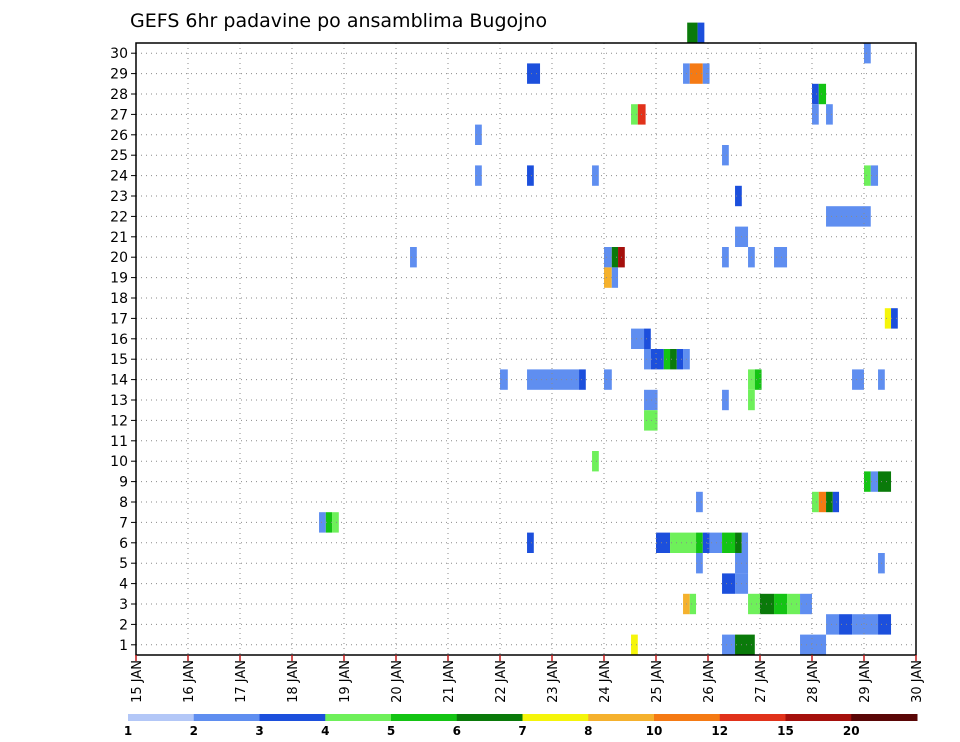  Describe the element at coordinates (553, 681) in the screenshot. I see `x-tick-label: 23 JAN` at that location.